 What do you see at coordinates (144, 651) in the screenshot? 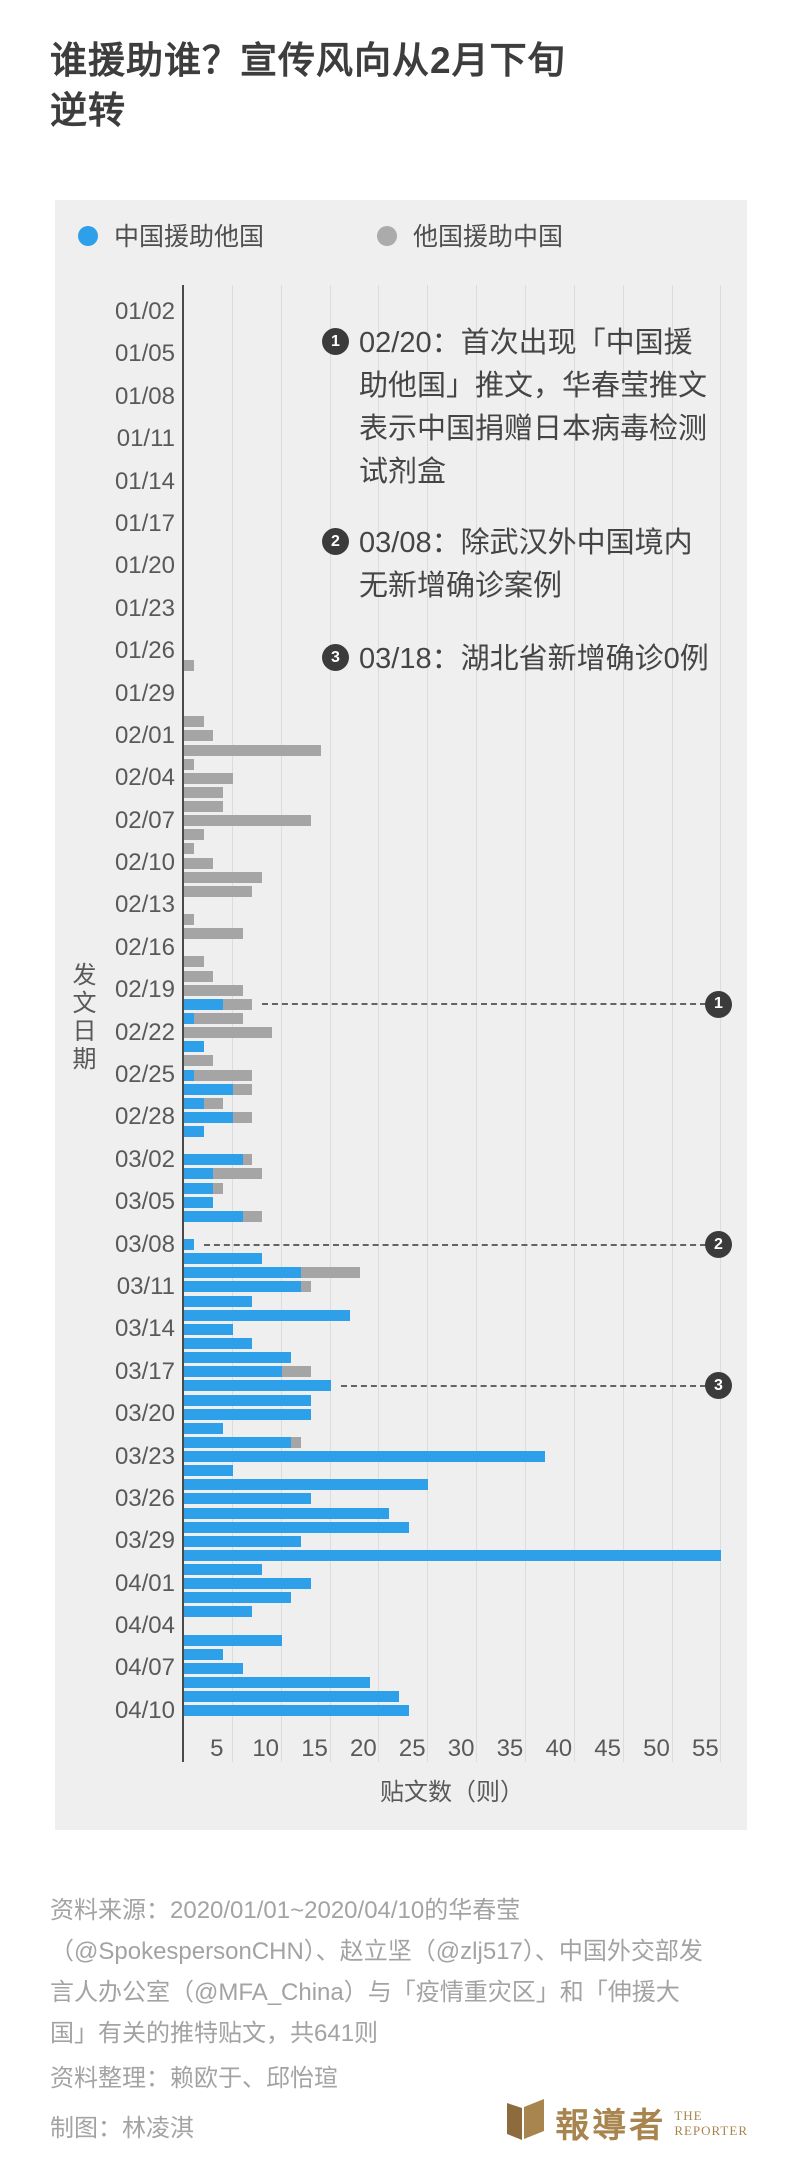
I see `y-axis-tick-label: 01/26` at bounding box center [144, 651].